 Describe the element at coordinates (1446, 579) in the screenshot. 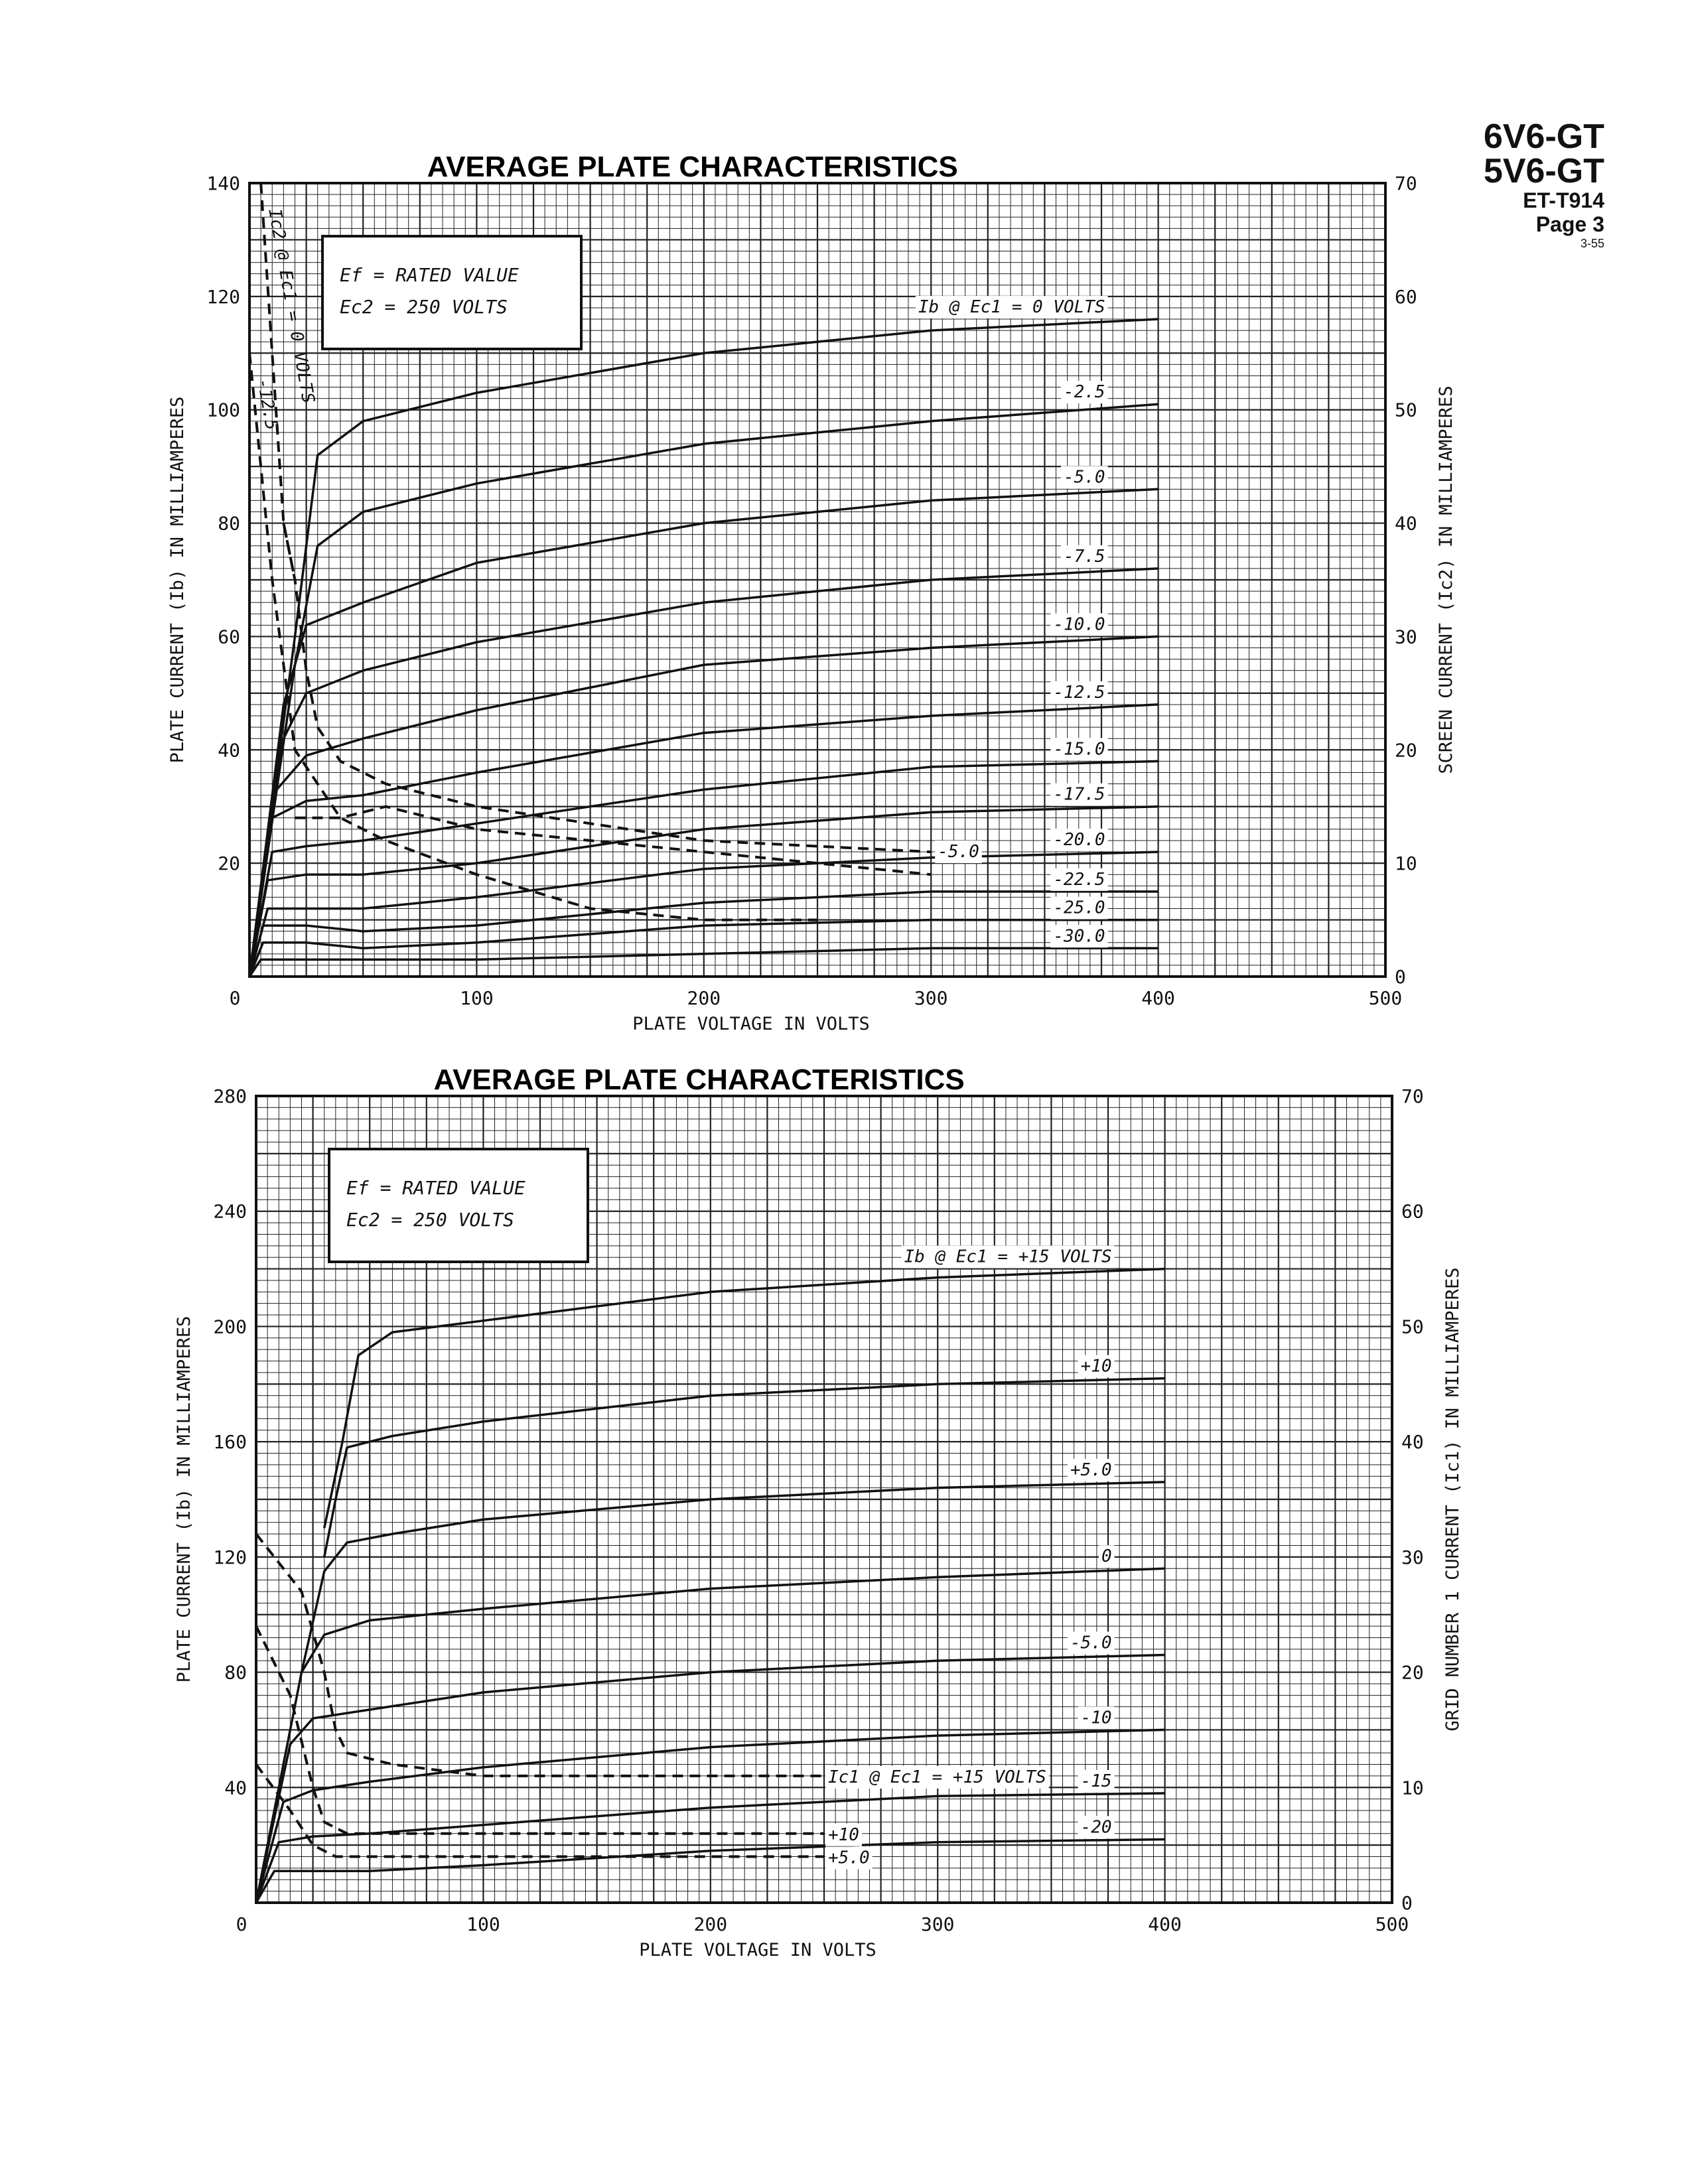

I see `y2-axis-label: SCREEN CURRENT (Ic2) IN MILLIAMPERES` at that location.